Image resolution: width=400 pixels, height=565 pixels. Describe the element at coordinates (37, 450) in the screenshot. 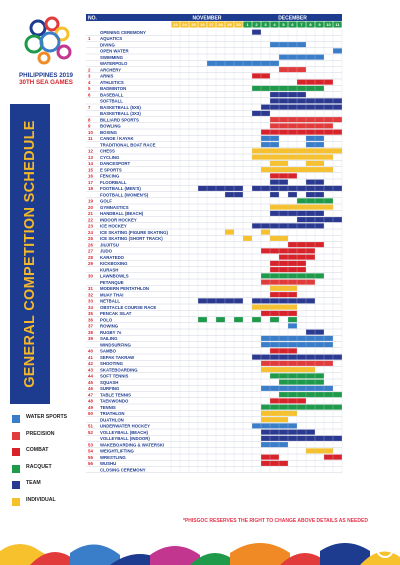

I see `legend-label: COMBAT` at that location.